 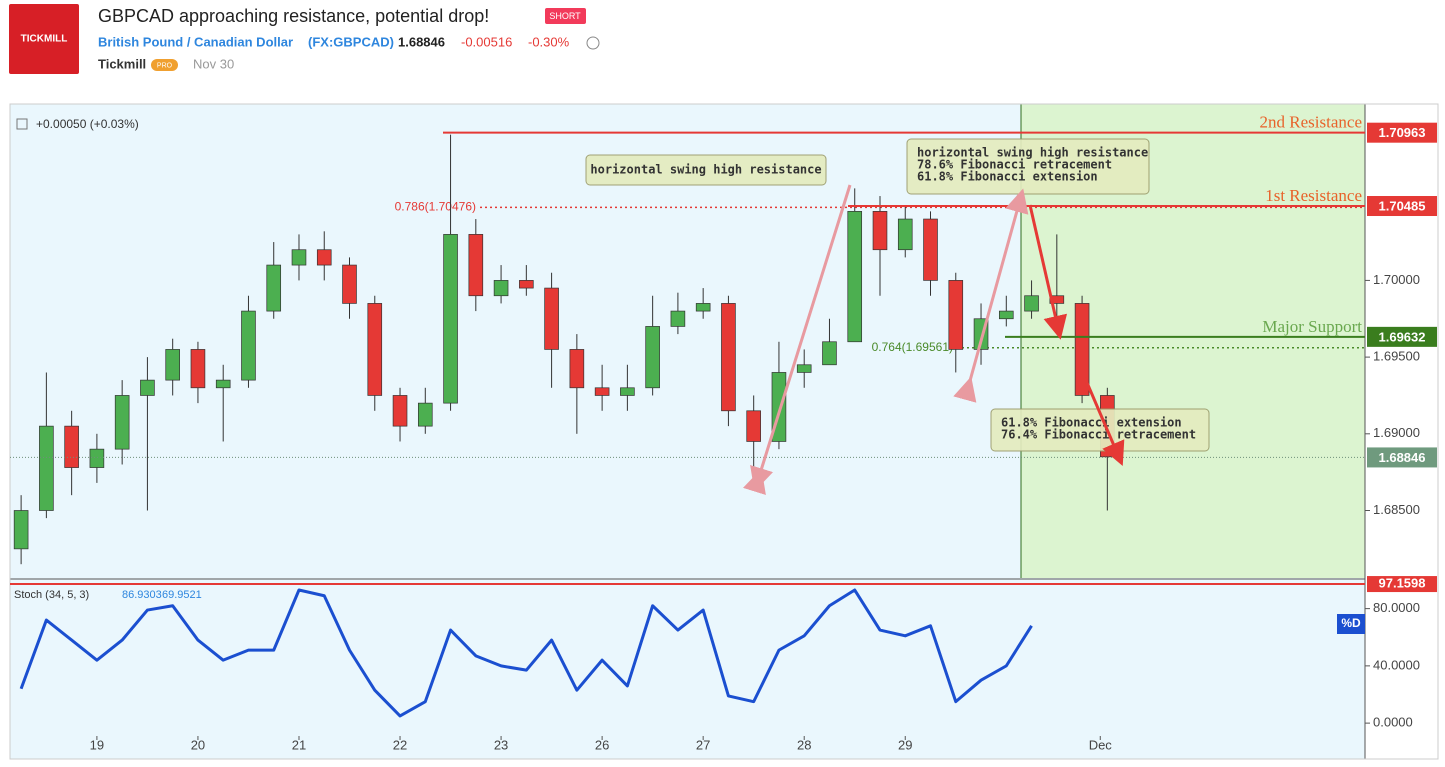 I want to click on pane-legend: +0.00050 (+0.03%), so click(x=87, y=124).